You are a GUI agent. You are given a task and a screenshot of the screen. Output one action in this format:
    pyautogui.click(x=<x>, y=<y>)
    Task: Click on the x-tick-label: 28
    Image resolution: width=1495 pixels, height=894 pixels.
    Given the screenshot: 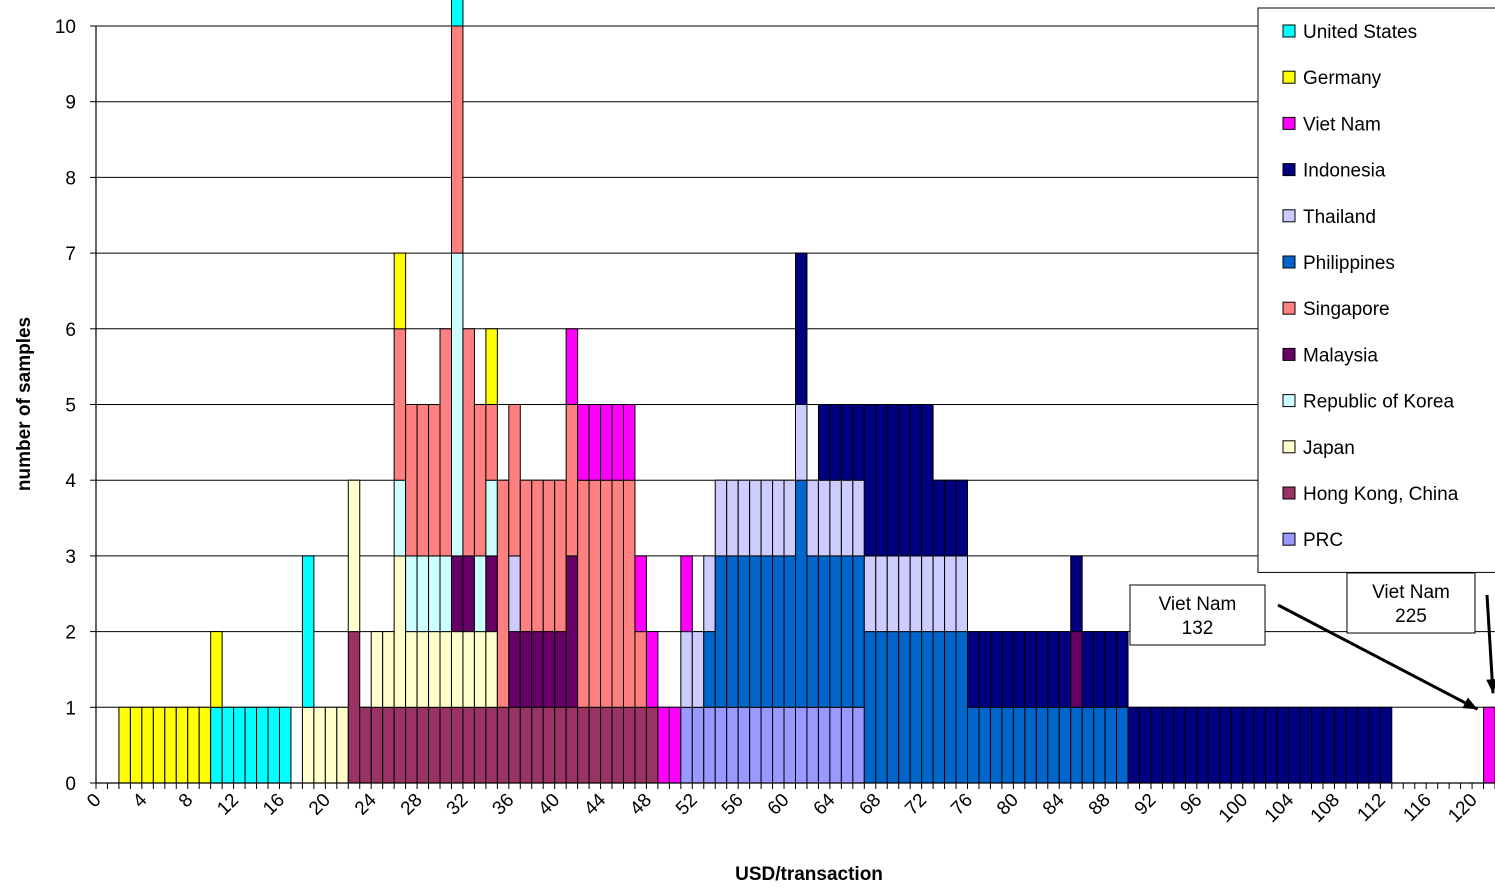 What is the action you would take?
    pyautogui.click(x=412, y=805)
    